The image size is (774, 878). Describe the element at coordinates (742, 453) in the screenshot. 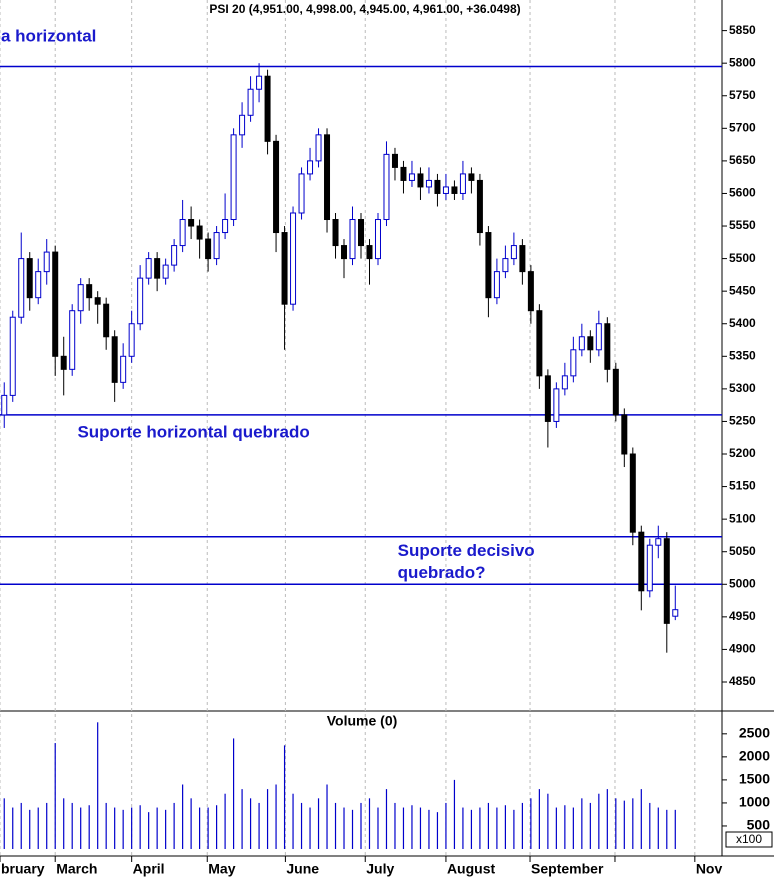

I see `y-tick-label: 5200` at that location.